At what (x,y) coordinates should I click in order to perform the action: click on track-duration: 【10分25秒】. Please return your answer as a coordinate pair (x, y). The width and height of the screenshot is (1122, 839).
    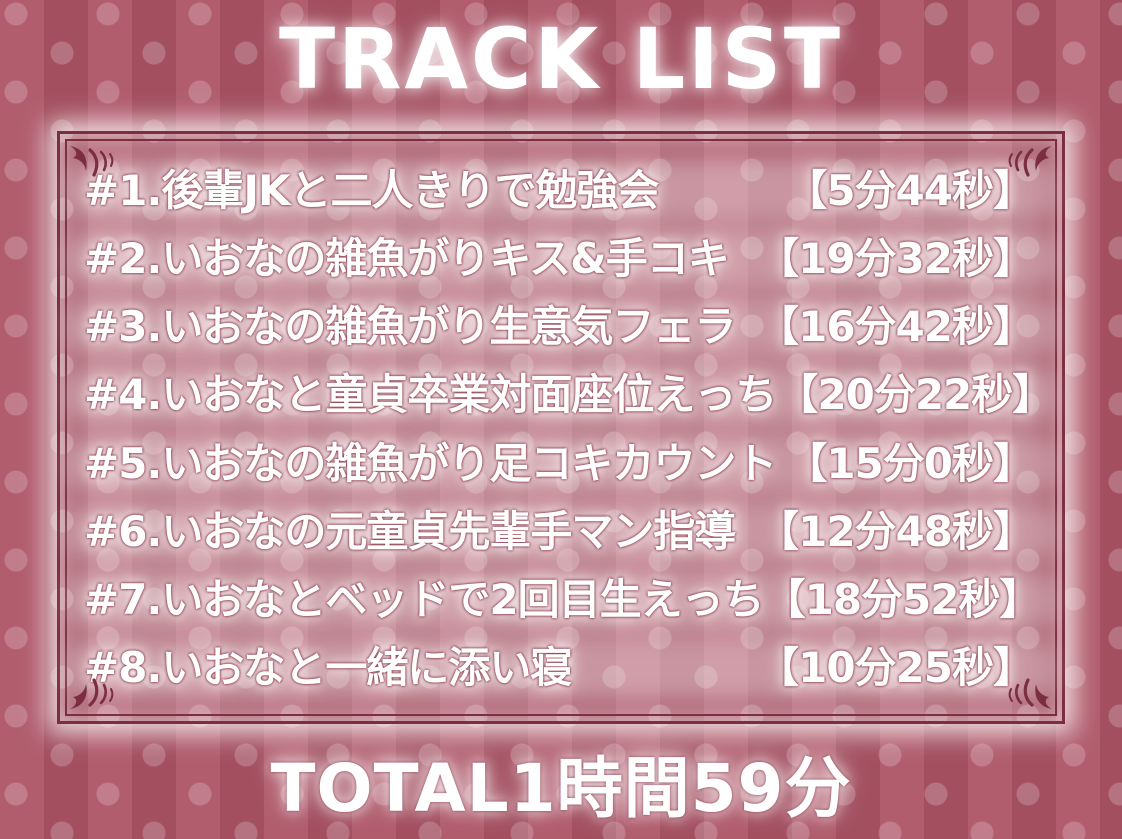
    Looking at the image, I should click on (896, 667).